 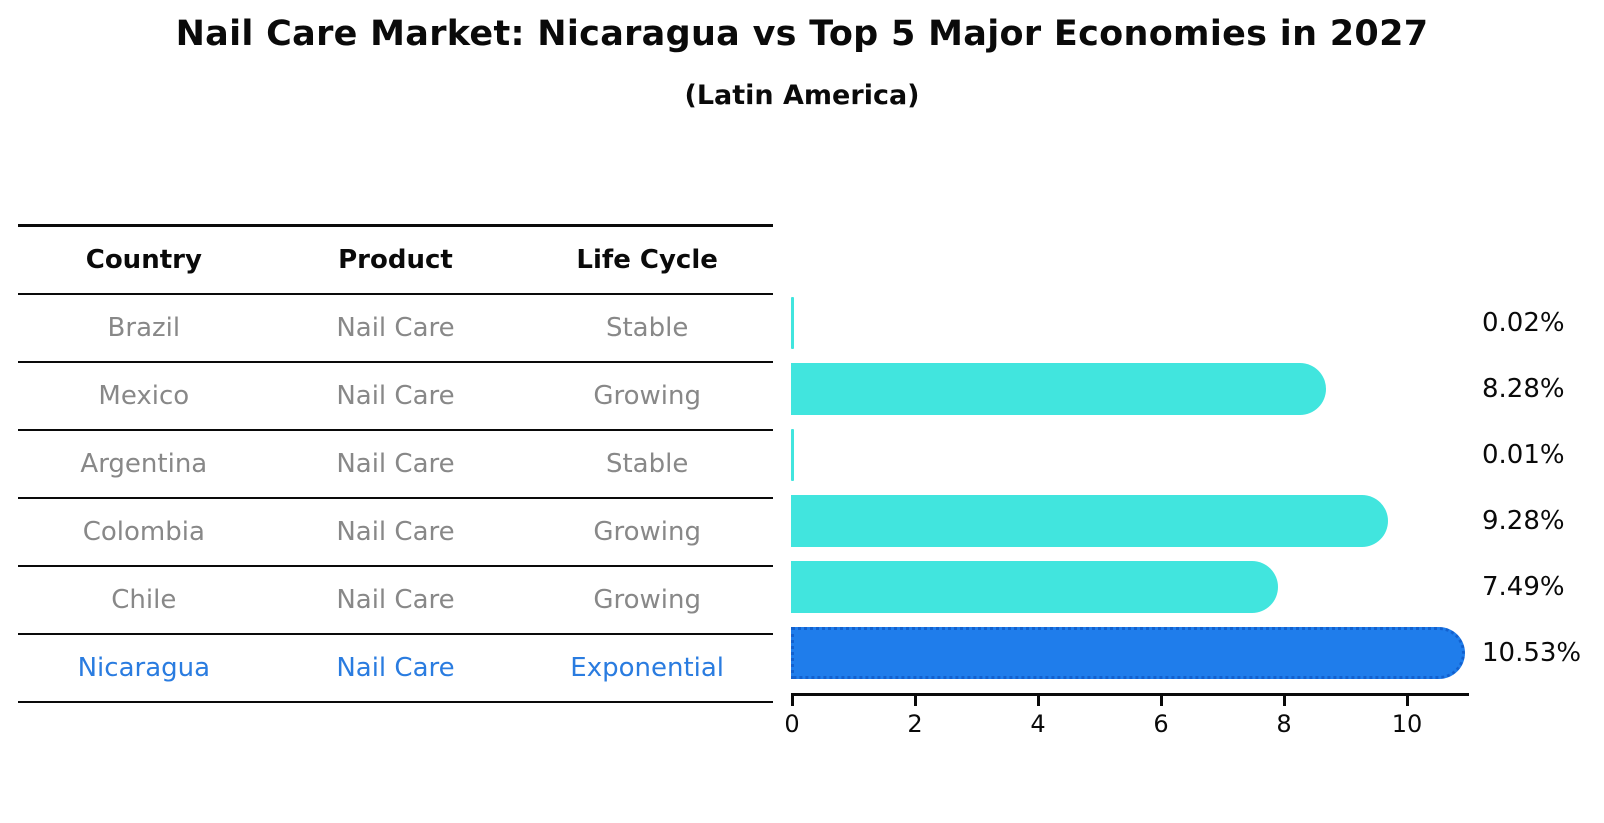 What do you see at coordinates (1523, 389) in the screenshot?
I see `bar-value-label-mexico: 8.28%` at bounding box center [1523, 389].